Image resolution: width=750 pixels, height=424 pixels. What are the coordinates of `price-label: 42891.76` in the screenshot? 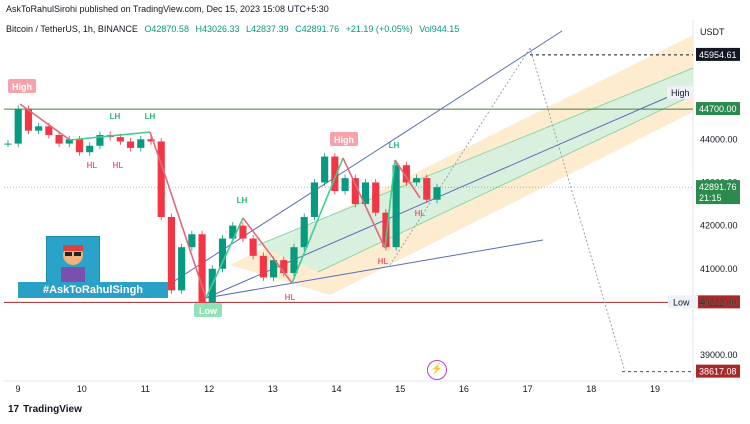 It's located at (718, 187).